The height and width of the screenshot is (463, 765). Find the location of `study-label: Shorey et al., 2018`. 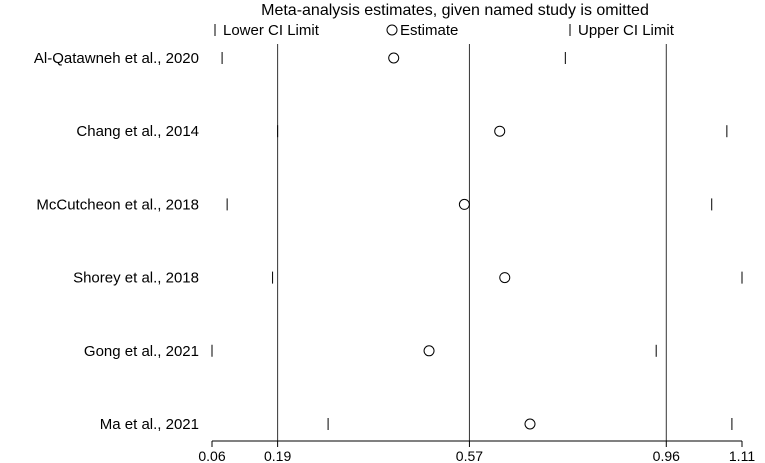

study-label: Shorey et al., 2018 is located at coordinates (136, 278).